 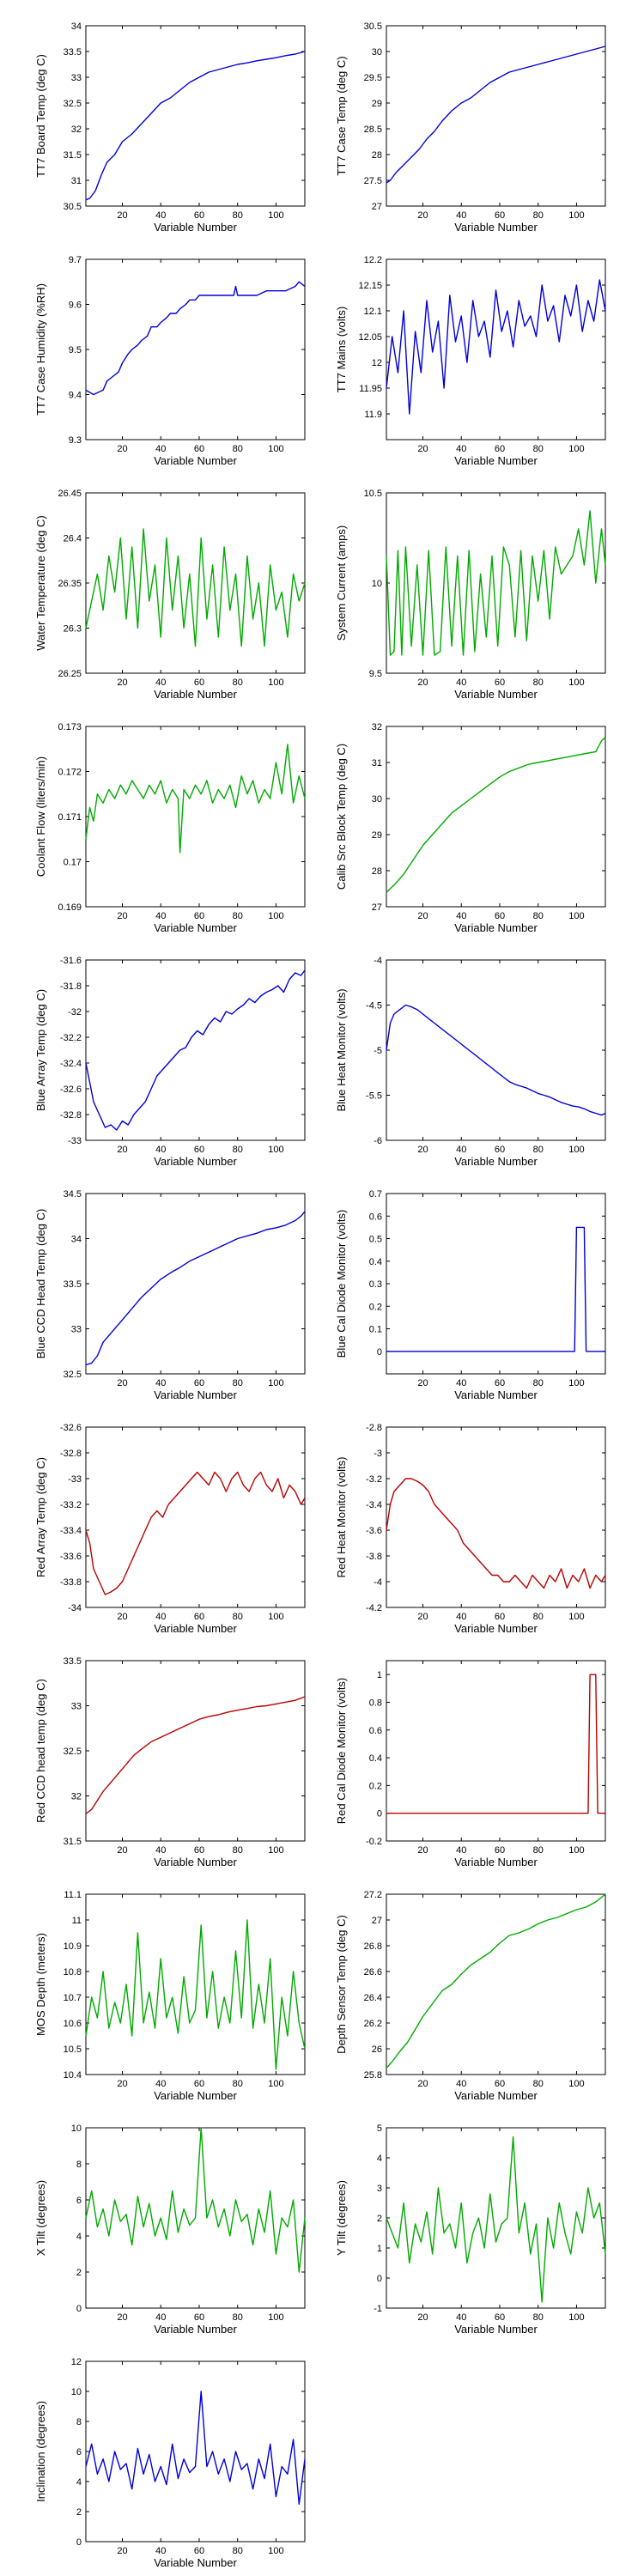 I want to click on y-tick-label: -4, so click(x=378, y=1583).